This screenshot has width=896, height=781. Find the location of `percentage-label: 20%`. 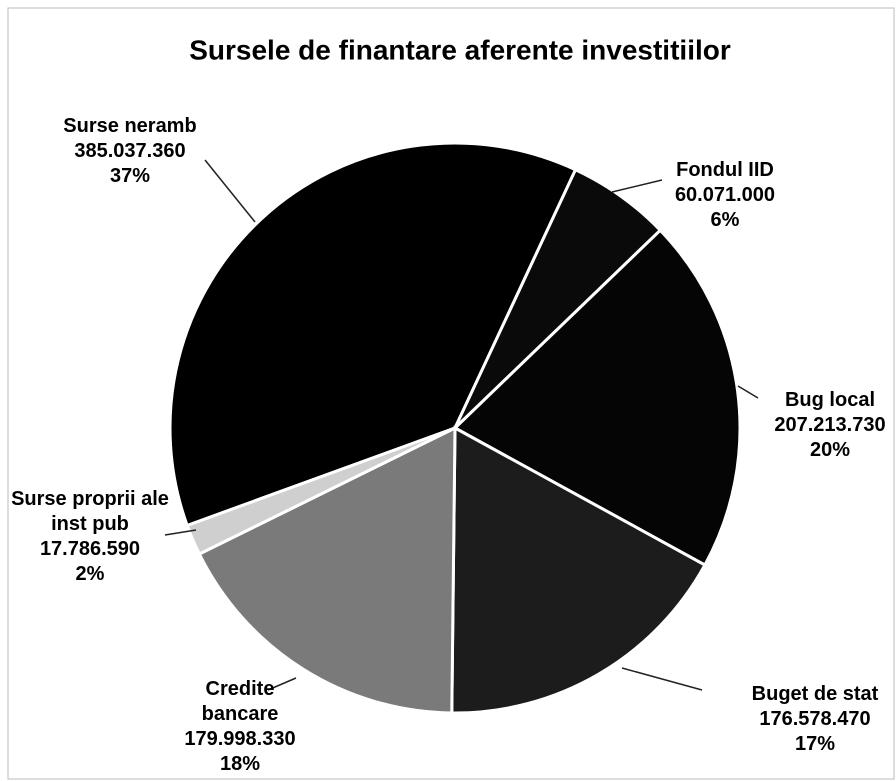

percentage-label: 20% is located at coordinates (830, 450).